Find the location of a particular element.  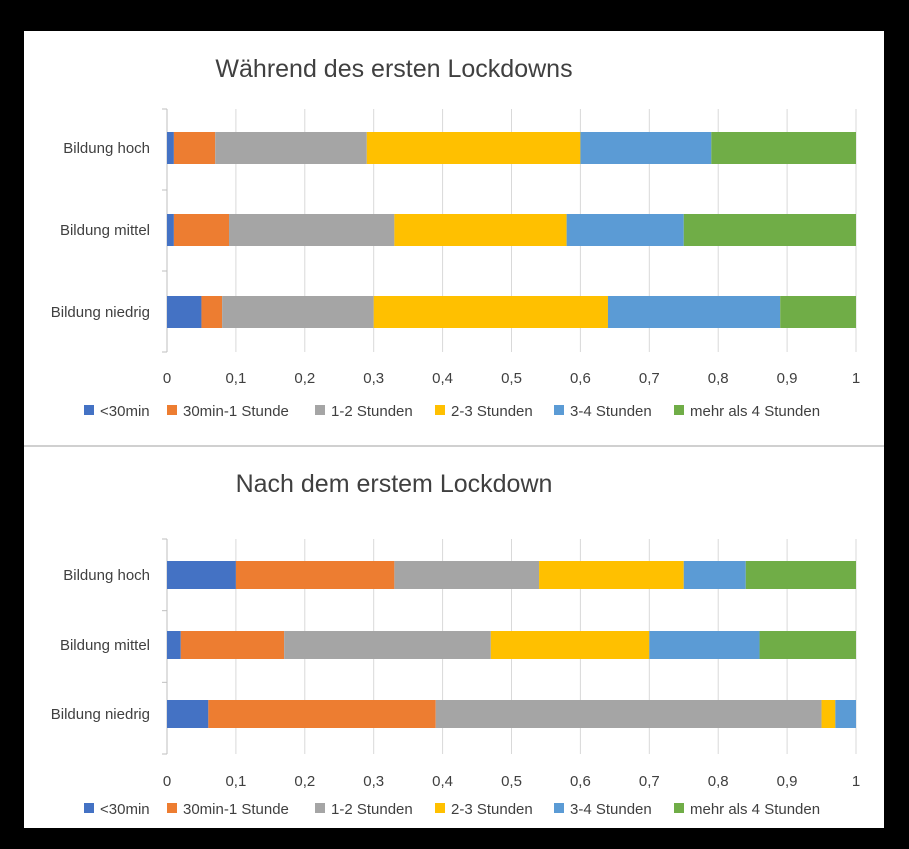

panel-divider is located at coordinates (454, 446).